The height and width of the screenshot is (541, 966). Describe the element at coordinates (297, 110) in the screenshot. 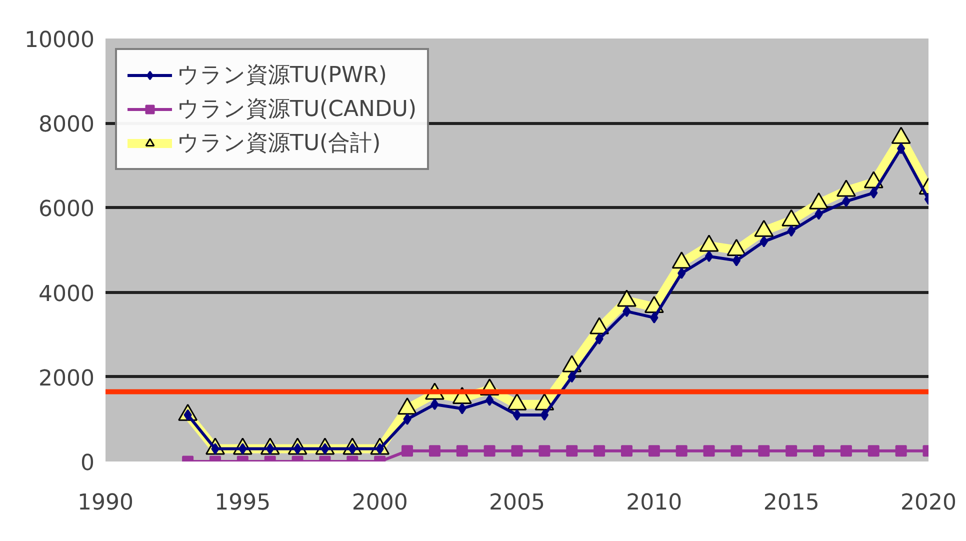

I see `legend-label: ウラン資源TU(CANDU)` at that location.